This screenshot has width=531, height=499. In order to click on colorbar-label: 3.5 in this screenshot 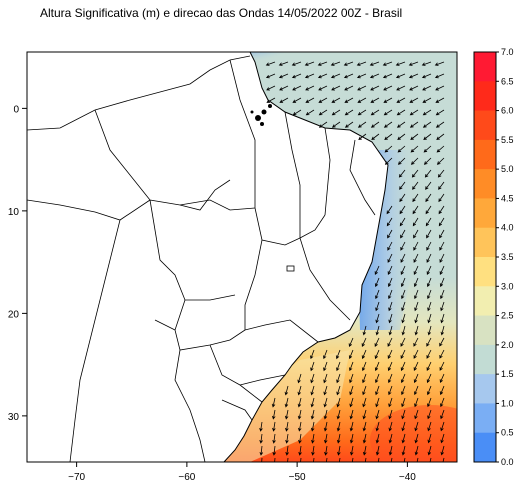, I will do `click(507, 257)`.